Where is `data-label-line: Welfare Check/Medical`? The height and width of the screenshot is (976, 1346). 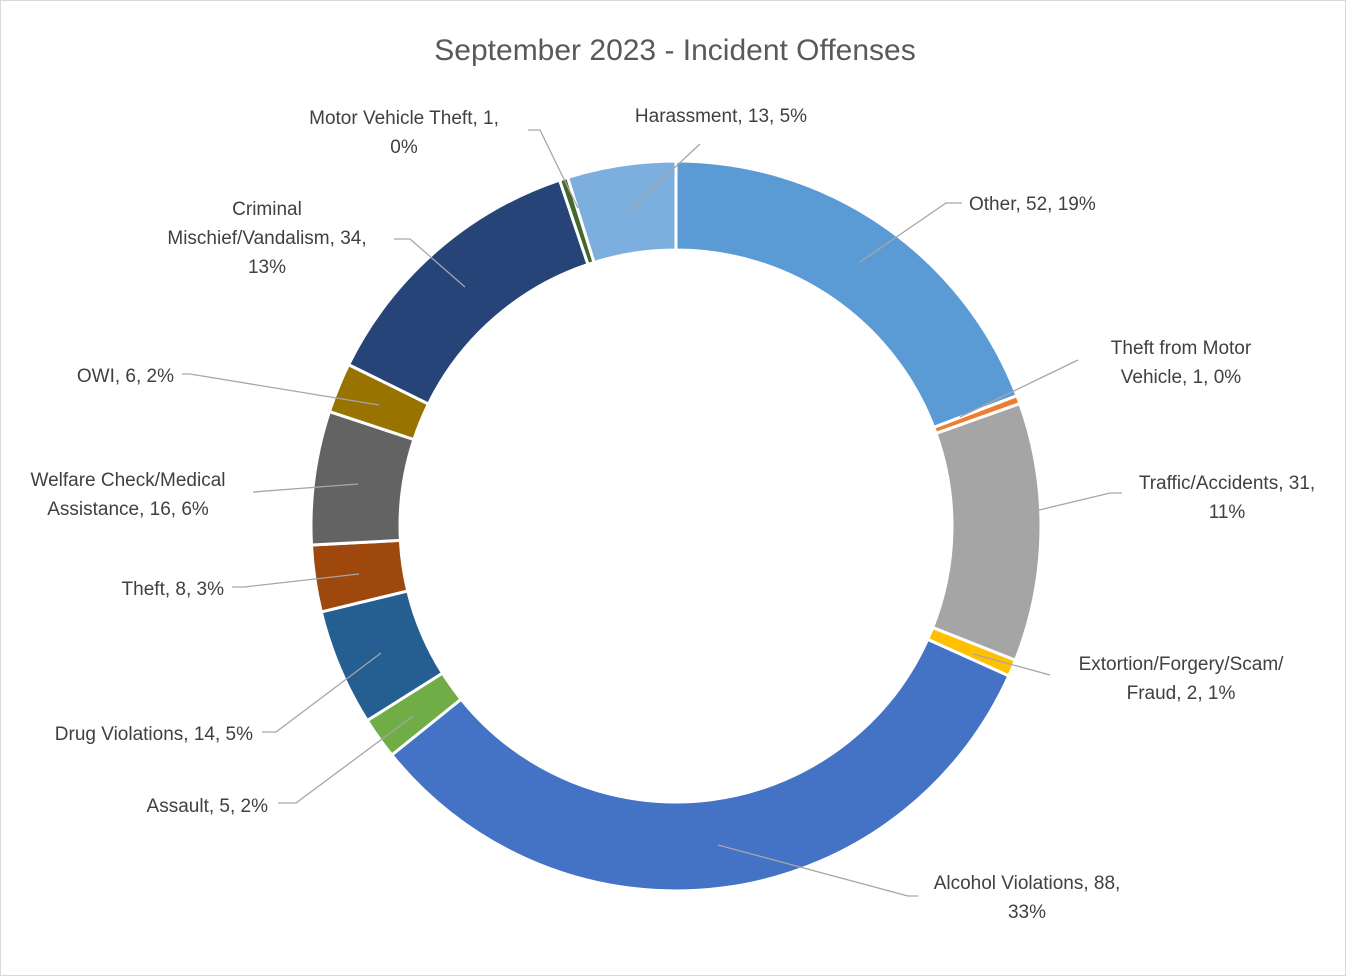
data-label-line: Welfare Check/Medical is located at coordinates (127, 480).